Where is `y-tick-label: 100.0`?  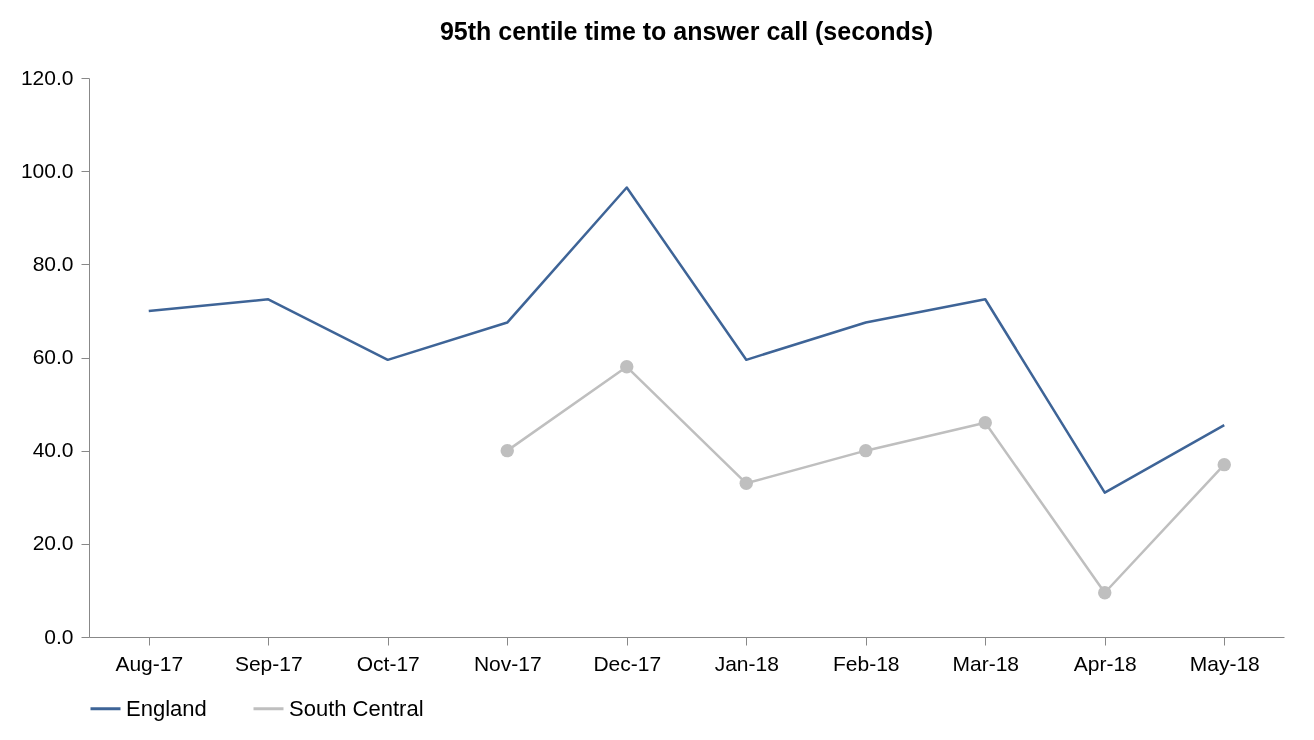
y-tick-label: 100.0 is located at coordinates (47, 170).